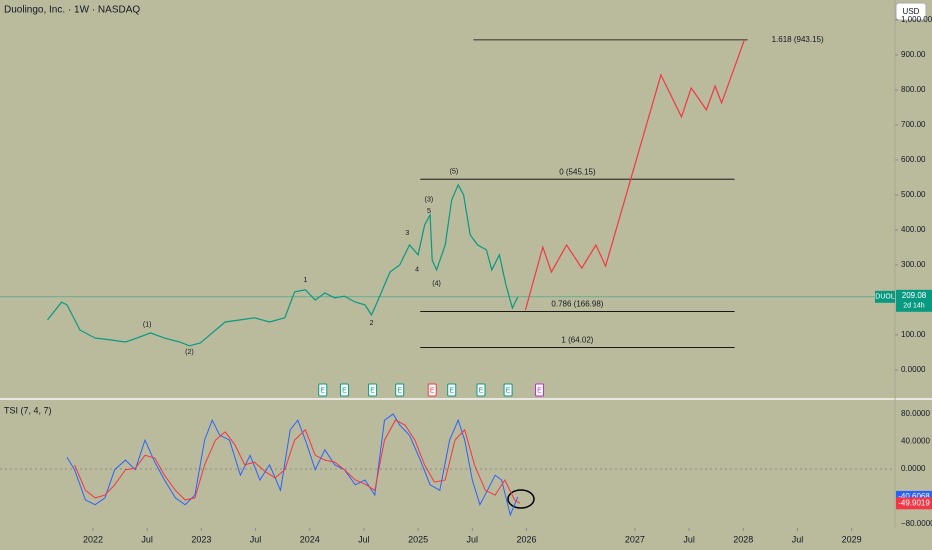 The height and width of the screenshot is (550, 932). Describe the element at coordinates (577, 340) in the screenshot. I see `fib-label: 1 (64.02)` at that location.